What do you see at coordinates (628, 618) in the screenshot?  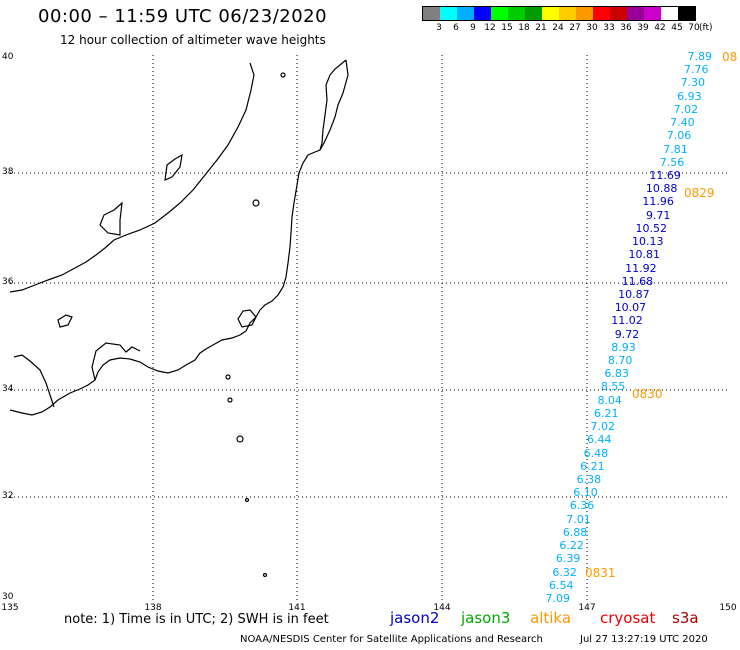 I see `legend-cryosat: cryosat` at bounding box center [628, 618].